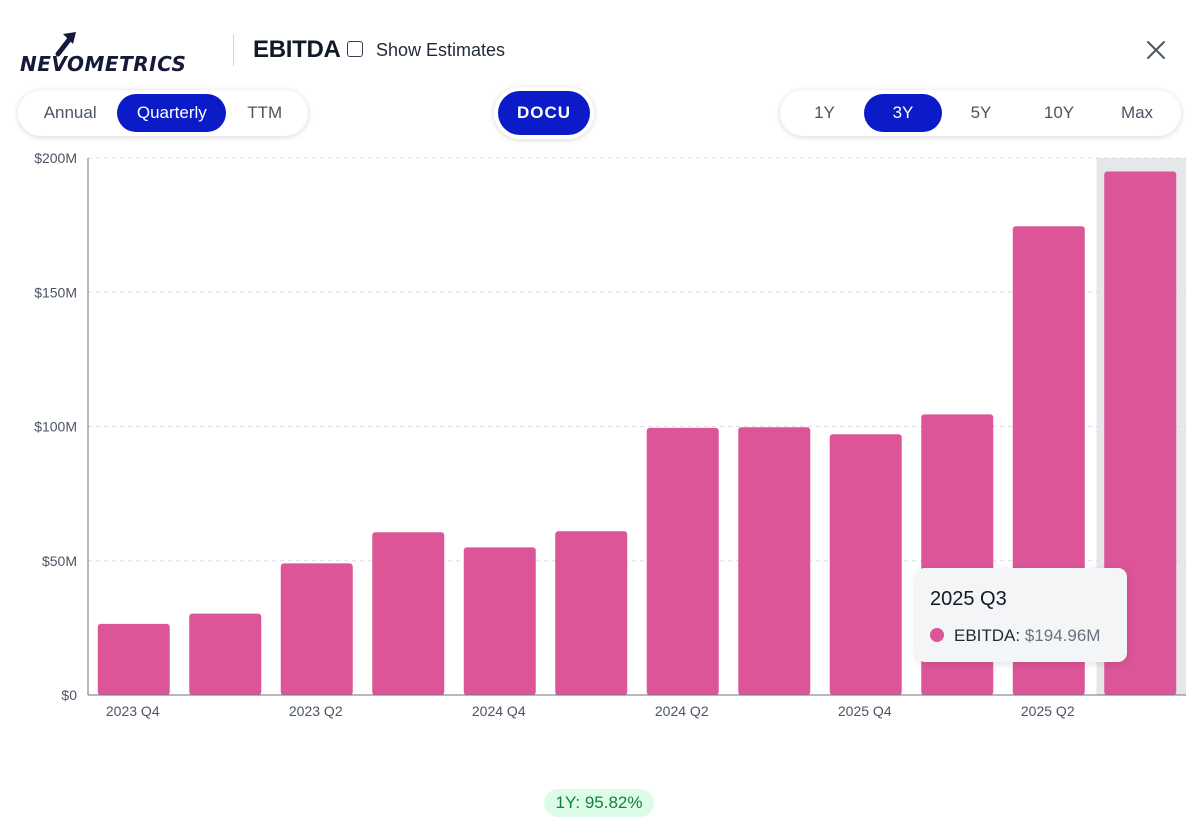 The height and width of the screenshot is (833, 1200). Describe the element at coordinates (682, 711) in the screenshot. I see `x-tick-label: 2024 Q2` at that location.